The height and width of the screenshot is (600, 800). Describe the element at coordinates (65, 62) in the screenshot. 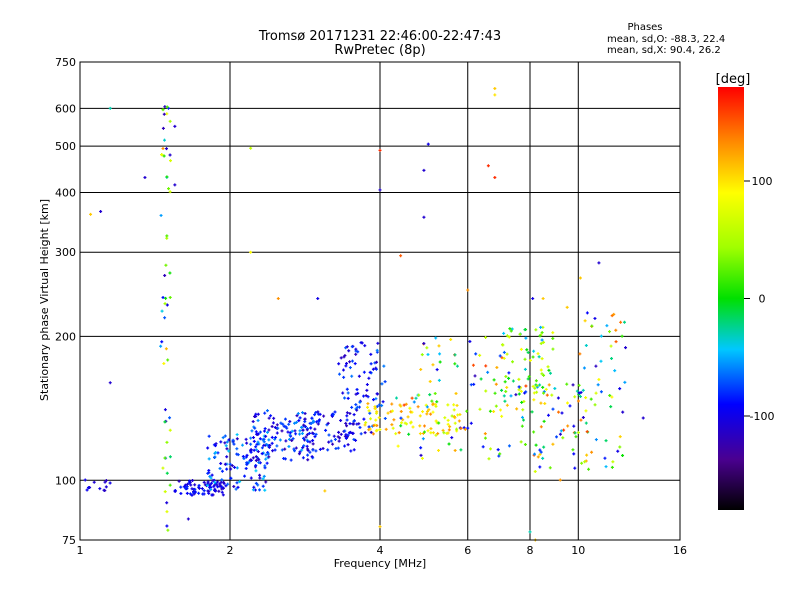

I see `y-tick-label: 750` at that location.